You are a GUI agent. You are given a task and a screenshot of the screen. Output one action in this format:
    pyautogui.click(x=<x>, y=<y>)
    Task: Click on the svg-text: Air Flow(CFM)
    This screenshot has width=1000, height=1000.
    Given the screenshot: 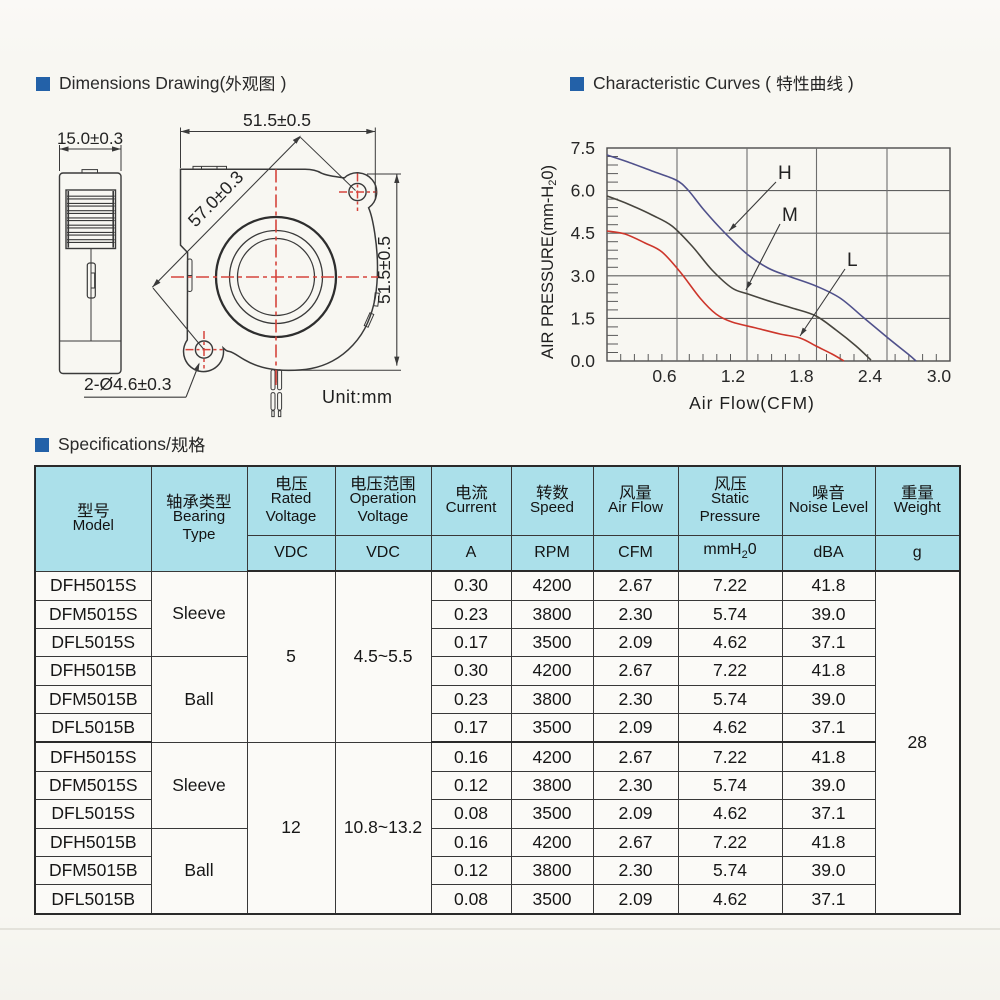 What is the action you would take?
    pyautogui.click(x=752, y=403)
    